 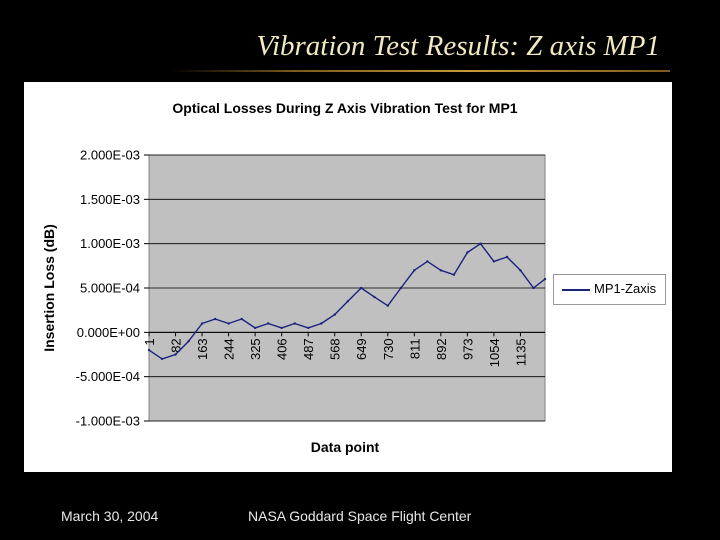 What do you see at coordinates (108, 332) in the screenshot?
I see `y-tick-label: 0.000E+00` at bounding box center [108, 332].